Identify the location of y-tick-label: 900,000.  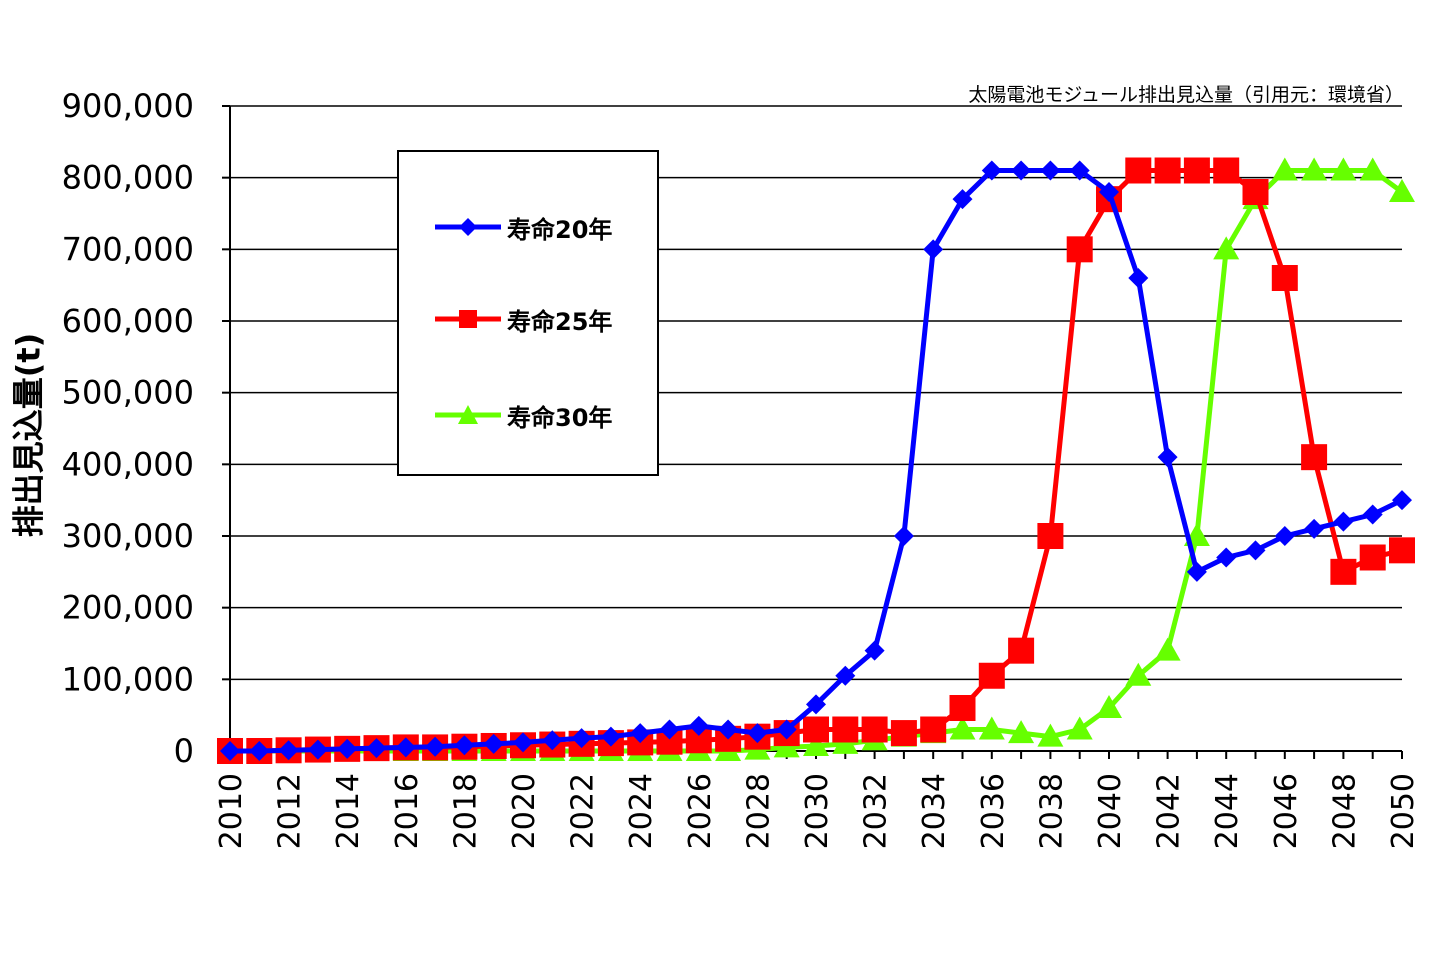
(128, 106).